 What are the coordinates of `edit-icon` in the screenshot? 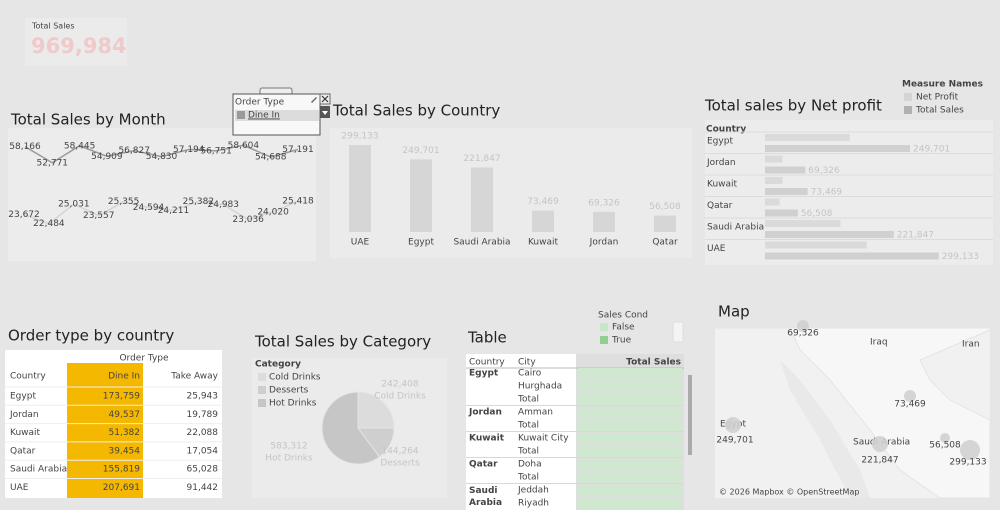 It's located at (314, 100).